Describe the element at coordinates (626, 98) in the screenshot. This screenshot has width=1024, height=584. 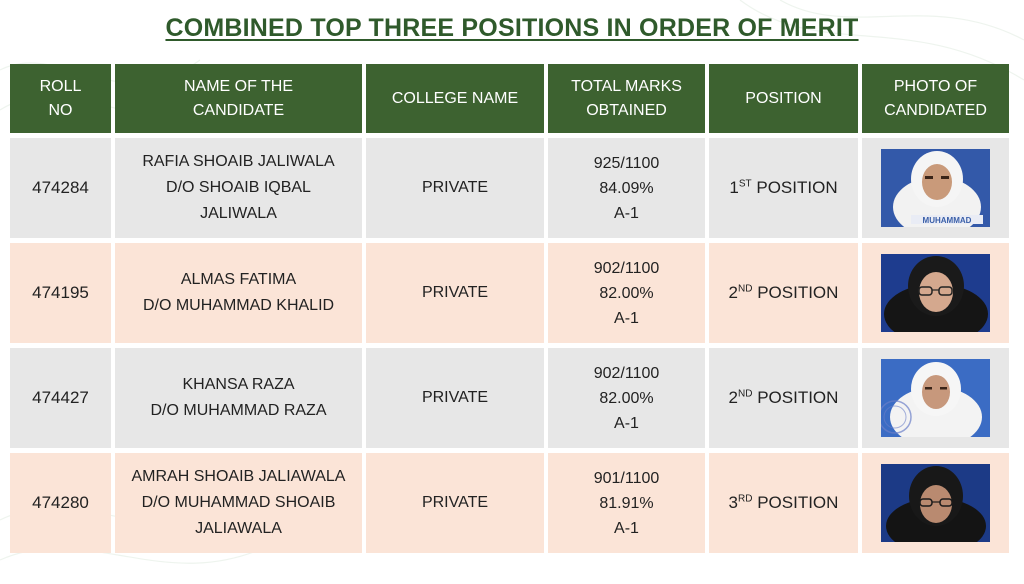
I see `header-marks: TOTAL MARKS OBTAINED` at that location.